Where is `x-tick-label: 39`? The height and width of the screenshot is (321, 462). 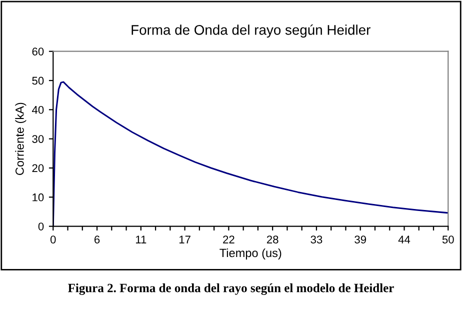 x-tick-label: 39 is located at coordinates (360, 240).